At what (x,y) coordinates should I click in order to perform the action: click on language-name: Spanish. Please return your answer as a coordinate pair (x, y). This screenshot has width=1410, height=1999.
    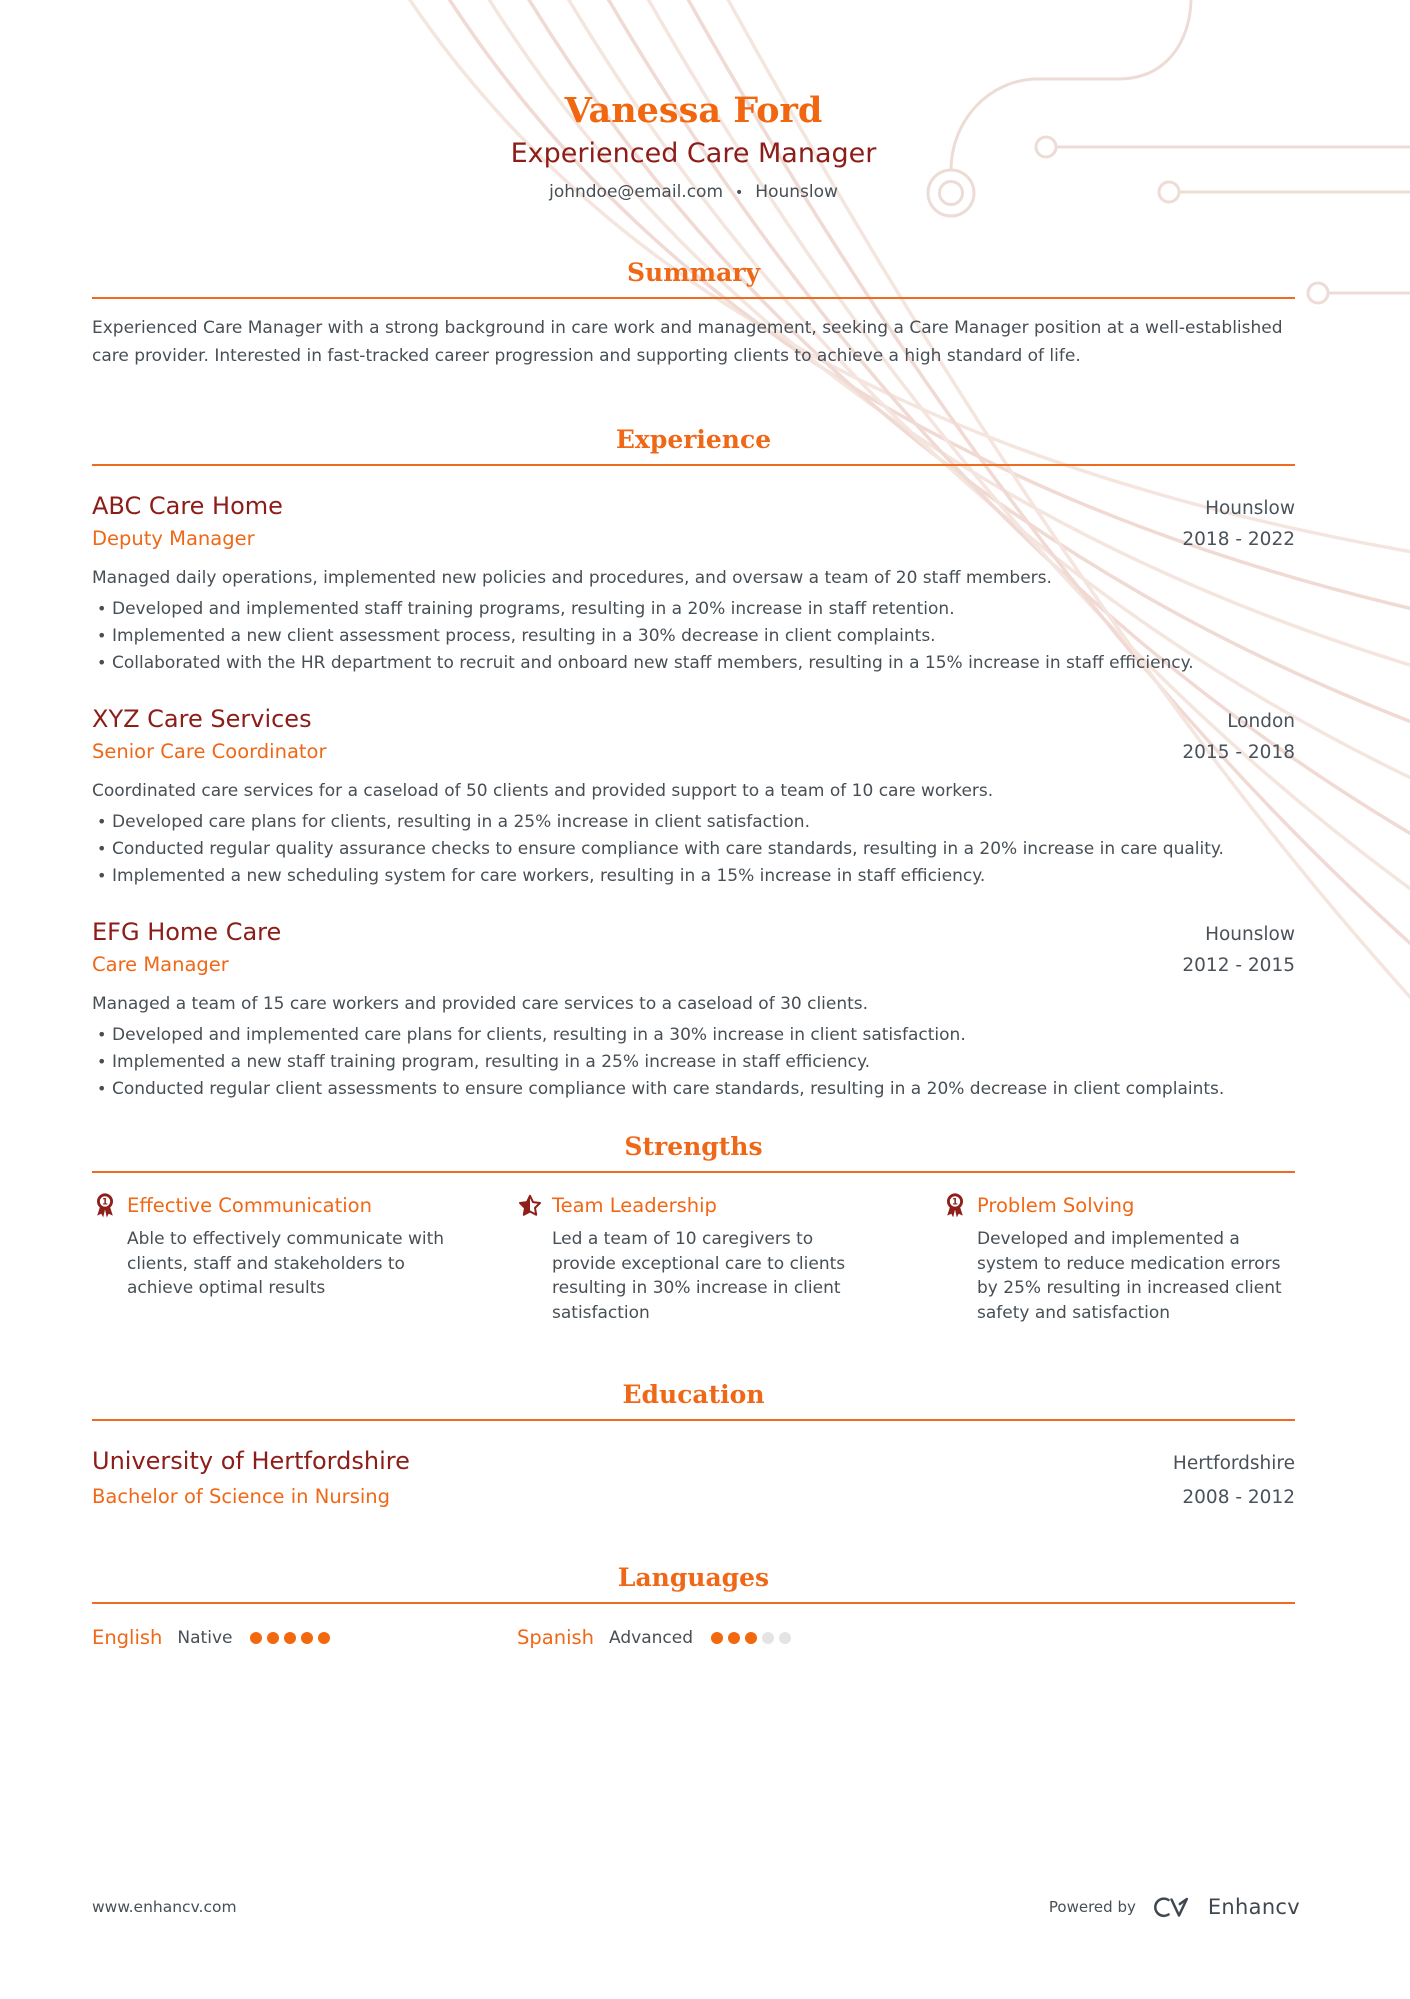
    Looking at the image, I should click on (556, 1637).